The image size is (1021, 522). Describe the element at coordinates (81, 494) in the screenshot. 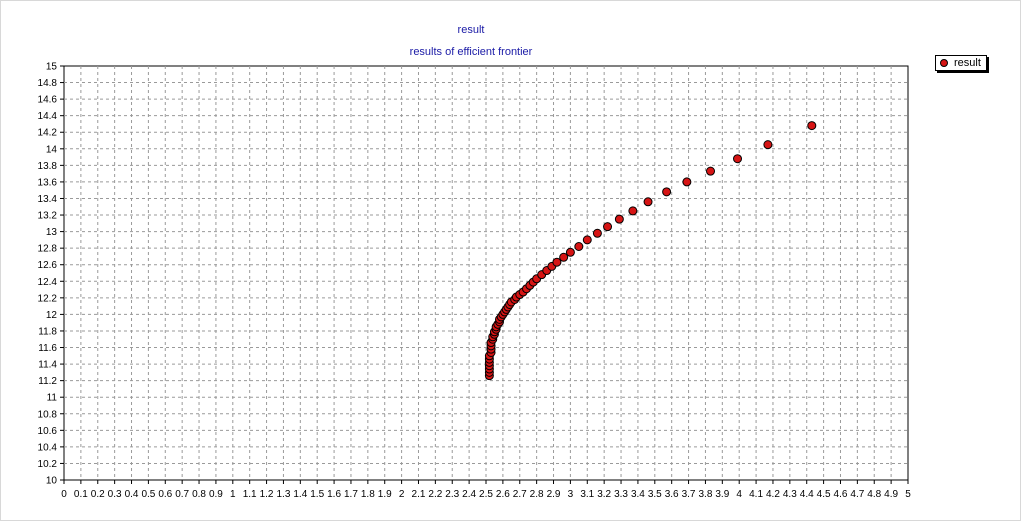

I see `x-tick-label: 0.1` at that location.